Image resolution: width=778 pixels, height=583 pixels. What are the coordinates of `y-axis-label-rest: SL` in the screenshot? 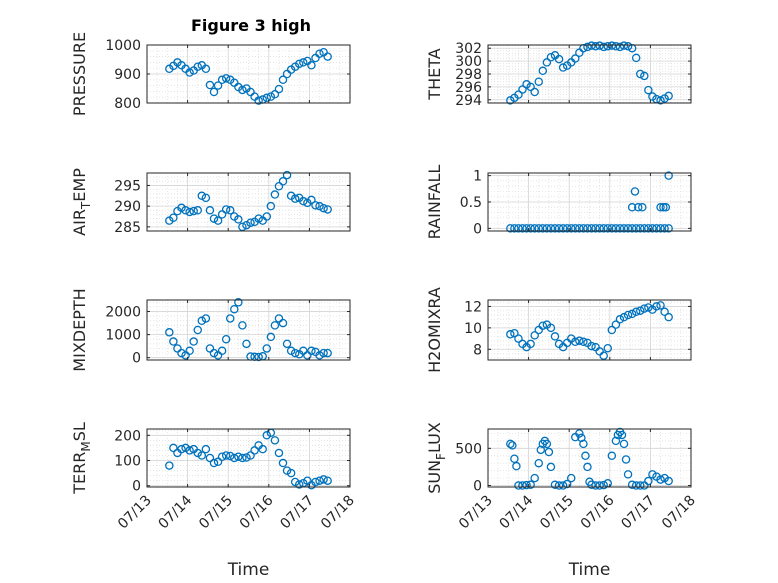 It's located at (79, 431).